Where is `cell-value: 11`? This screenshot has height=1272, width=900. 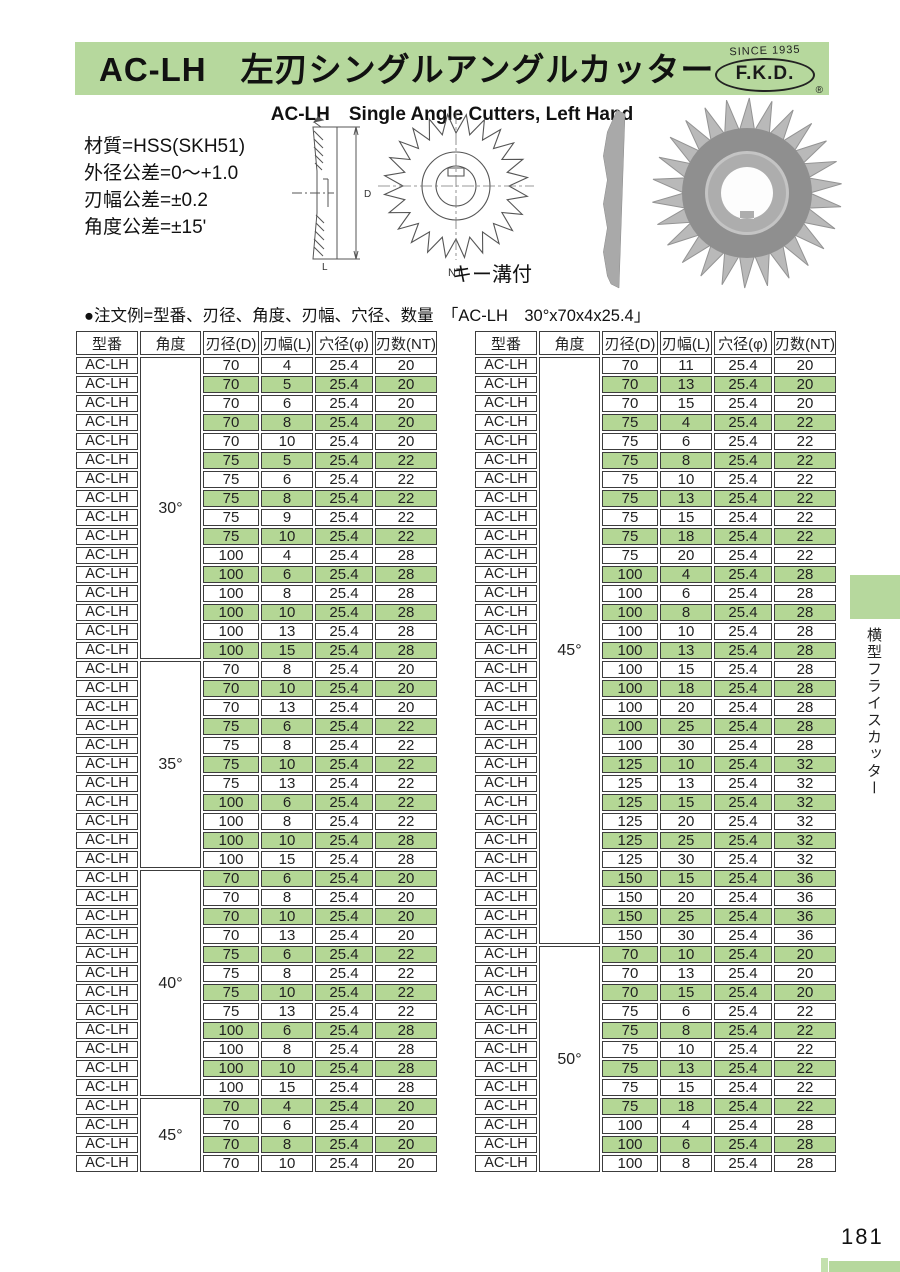
cell-value: 11 is located at coordinates (686, 365).